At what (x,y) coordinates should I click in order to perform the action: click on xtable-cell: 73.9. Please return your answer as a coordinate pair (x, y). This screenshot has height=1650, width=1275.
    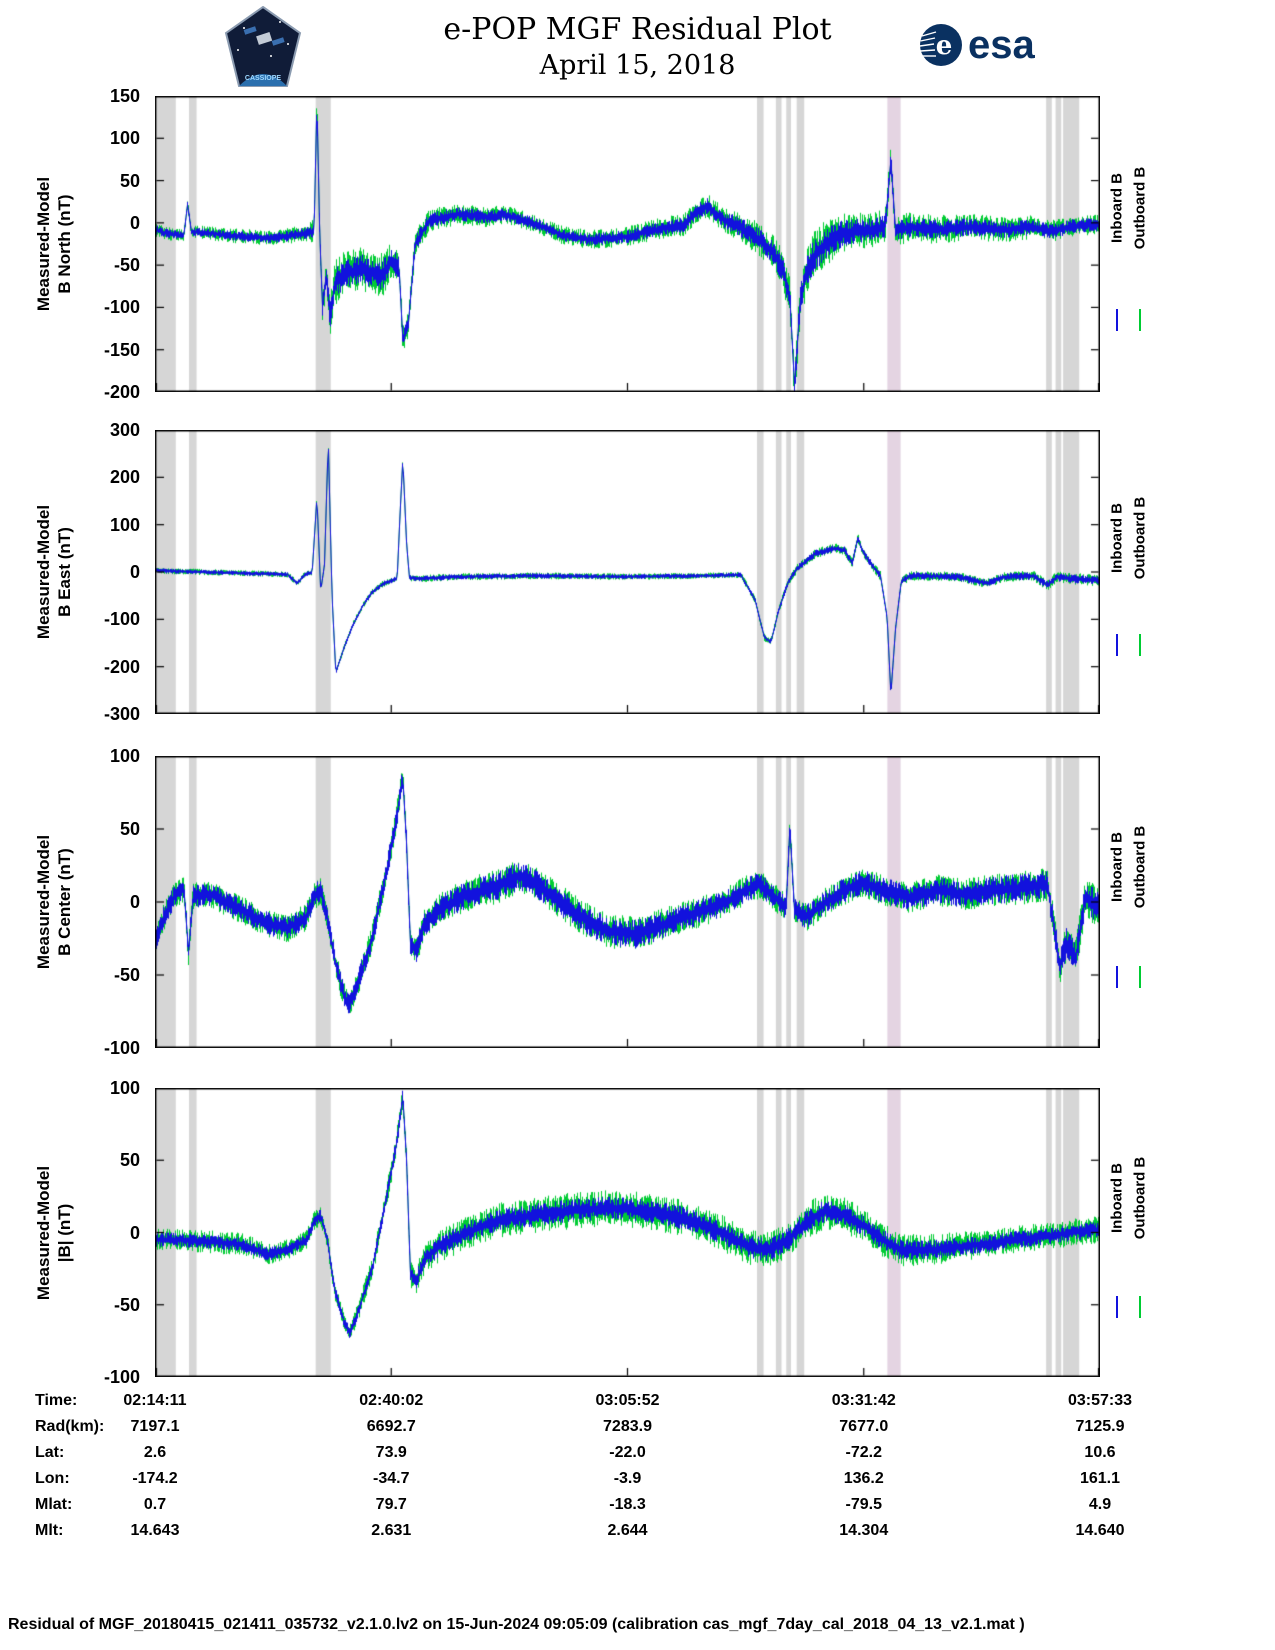
    Looking at the image, I should click on (391, 1452).